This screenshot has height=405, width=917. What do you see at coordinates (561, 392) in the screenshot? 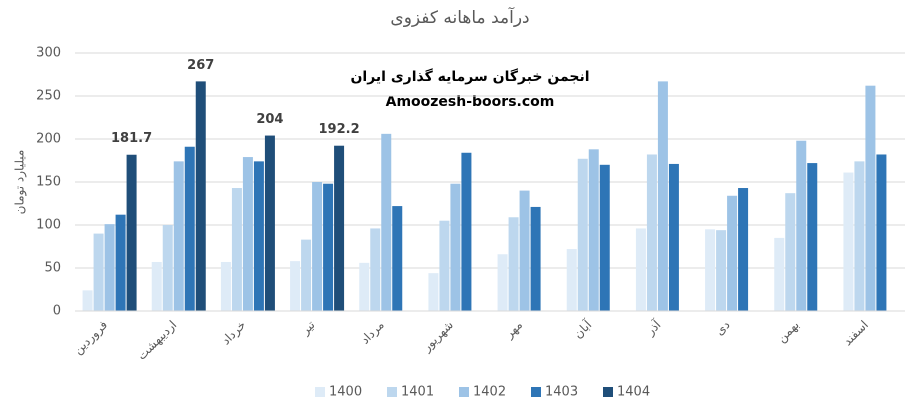
I see `legend-label: 1403` at bounding box center [561, 392].